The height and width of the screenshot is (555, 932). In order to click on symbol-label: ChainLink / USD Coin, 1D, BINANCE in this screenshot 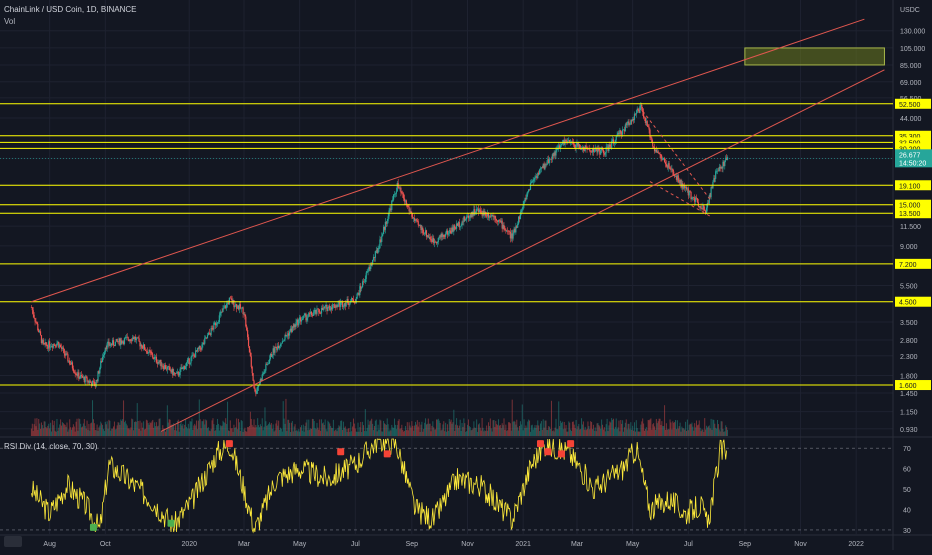, I will do `click(70, 9)`.